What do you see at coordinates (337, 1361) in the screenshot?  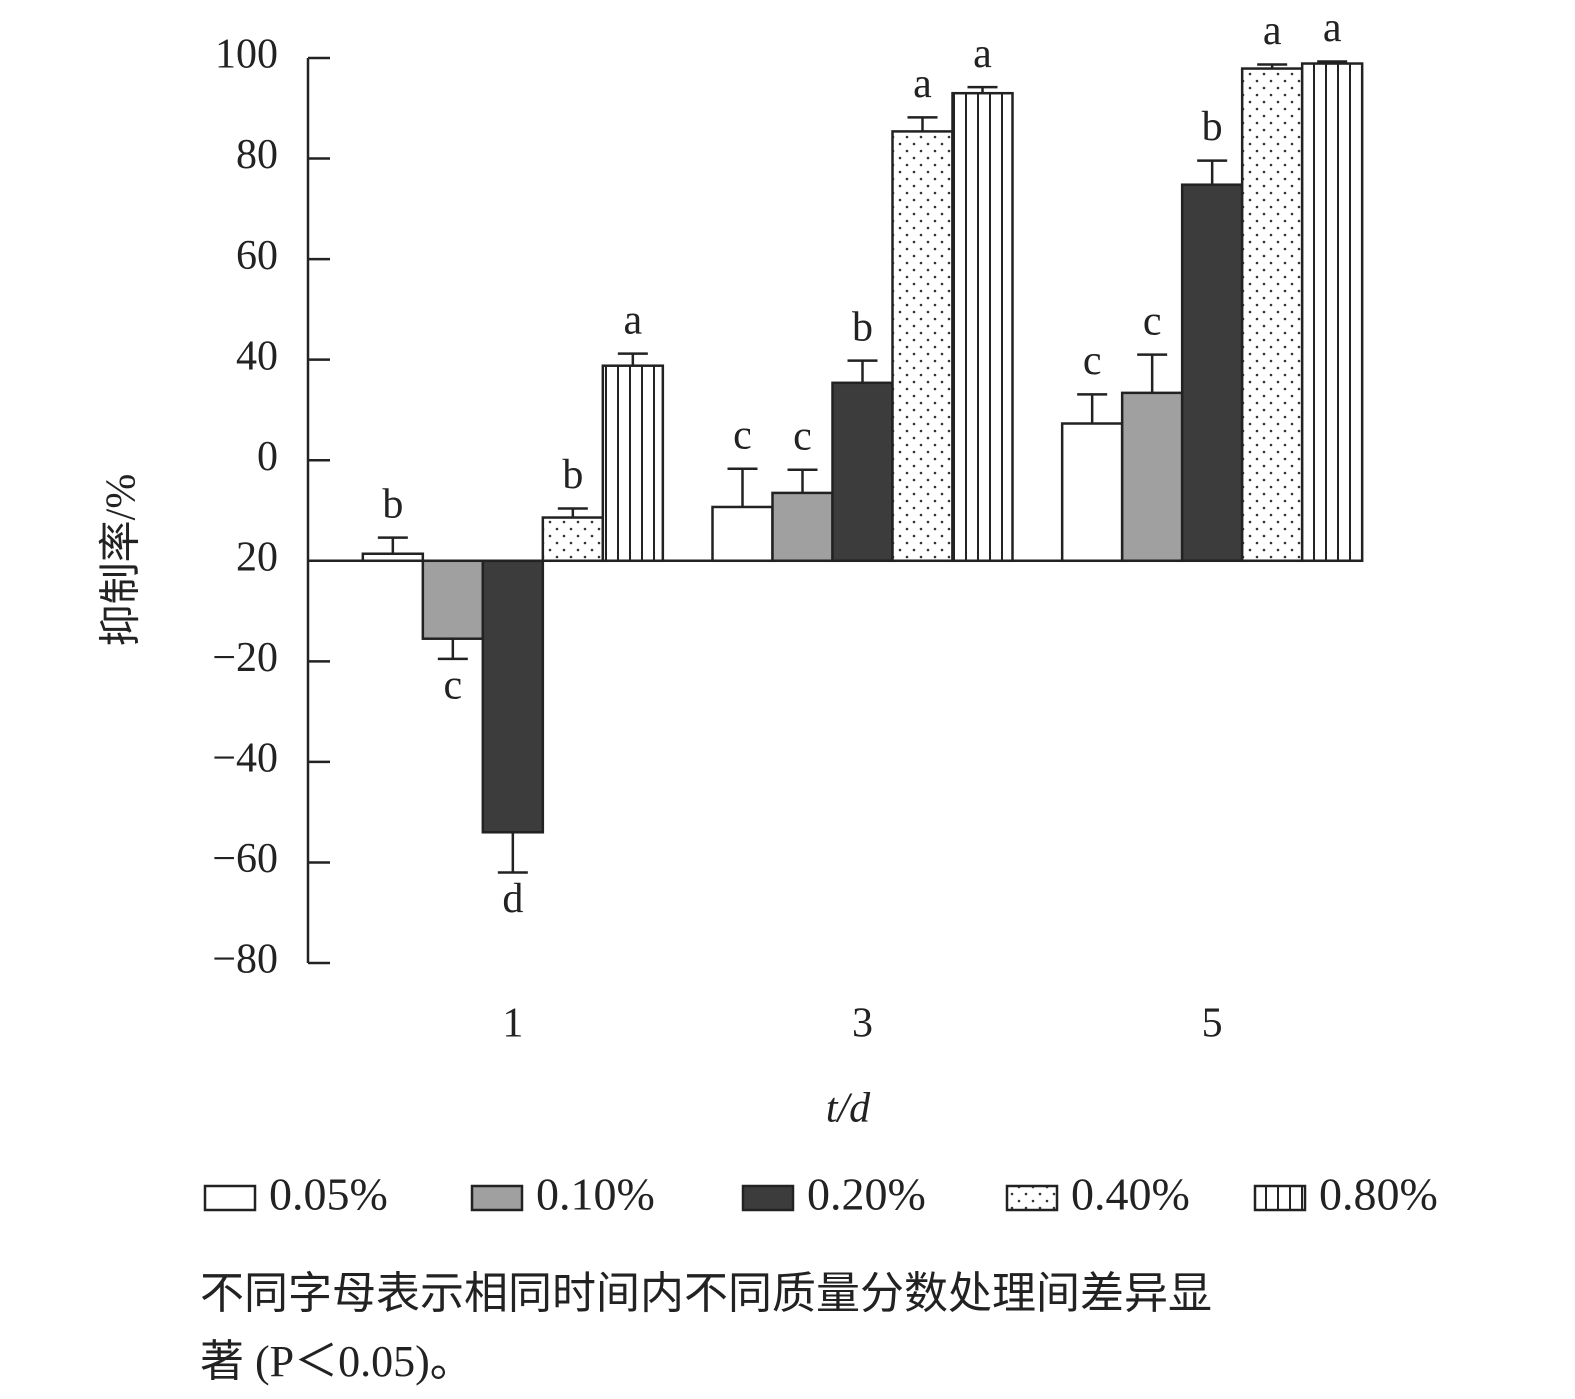 I see `note: 著 (P＜0.05)。` at bounding box center [337, 1361].